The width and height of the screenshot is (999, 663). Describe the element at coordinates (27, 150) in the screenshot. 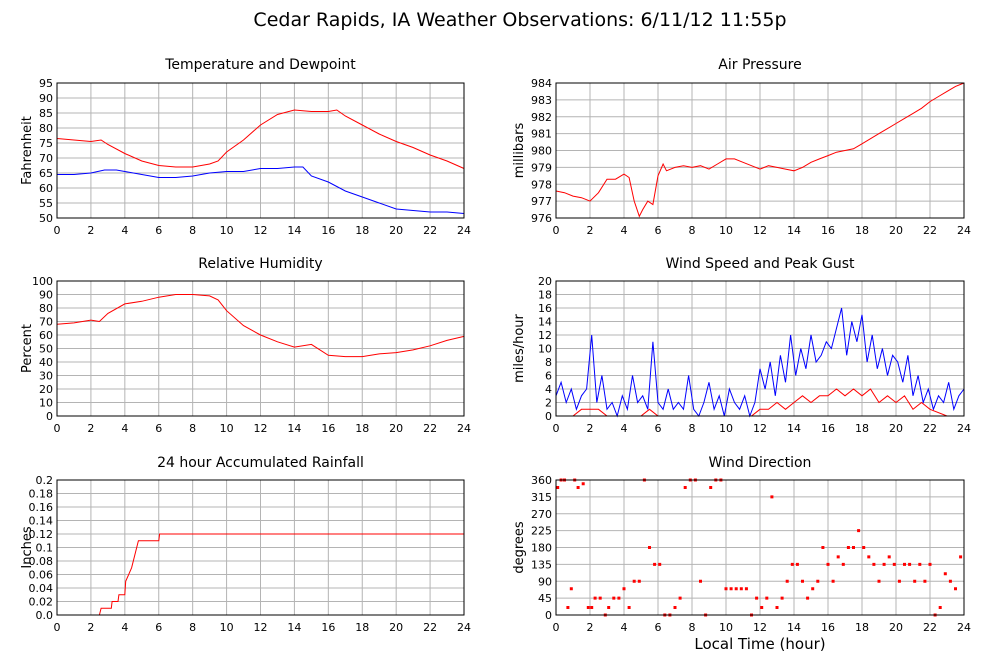

I see `y-axis-label: Fahrenheit` at that location.